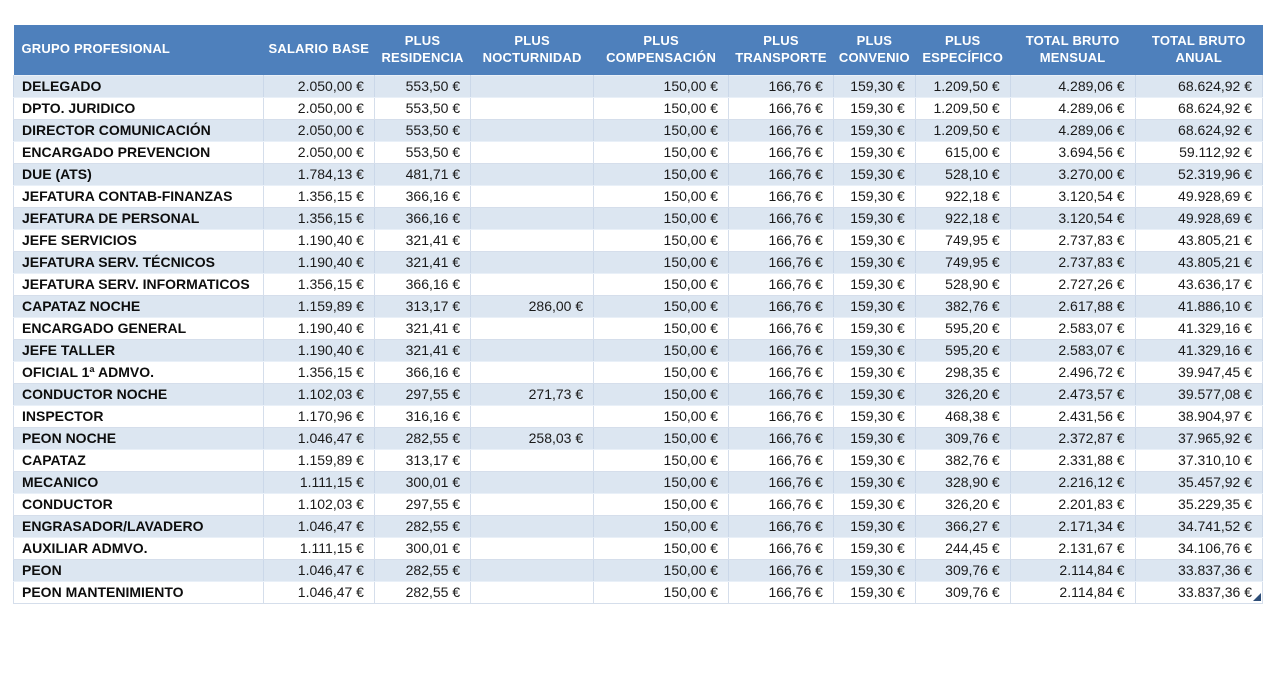  I want to click on column-header-8: PLUS ESPECÍFICO, so click(963, 50).